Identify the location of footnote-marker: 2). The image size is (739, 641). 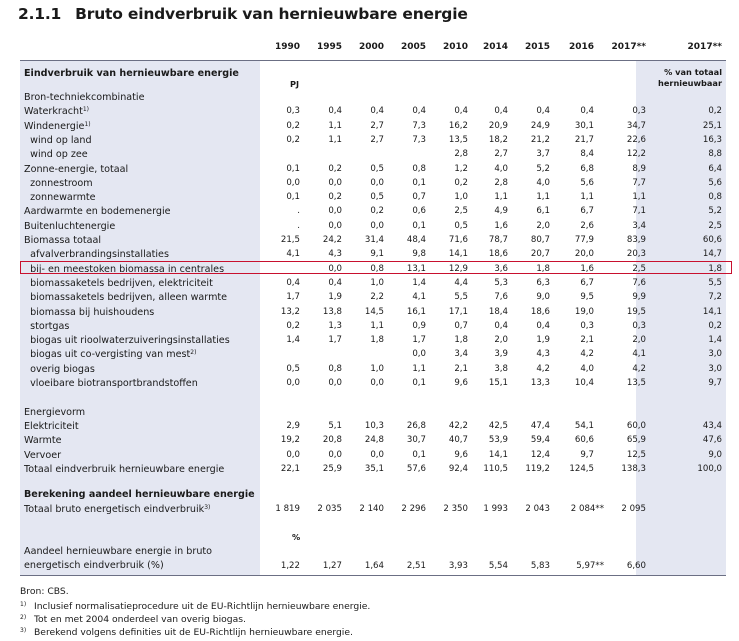
(193, 353).